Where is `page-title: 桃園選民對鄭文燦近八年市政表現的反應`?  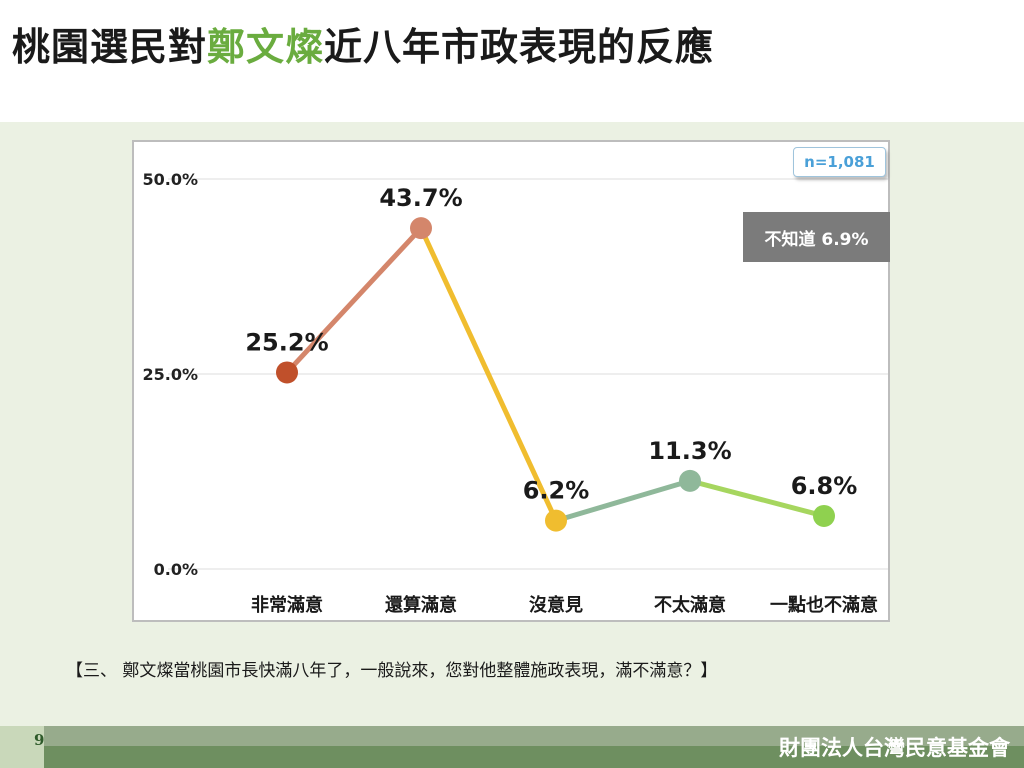 page-title: 桃園選民對鄭文燦近八年市政表現的反應 is located at coordinates (363, 43).